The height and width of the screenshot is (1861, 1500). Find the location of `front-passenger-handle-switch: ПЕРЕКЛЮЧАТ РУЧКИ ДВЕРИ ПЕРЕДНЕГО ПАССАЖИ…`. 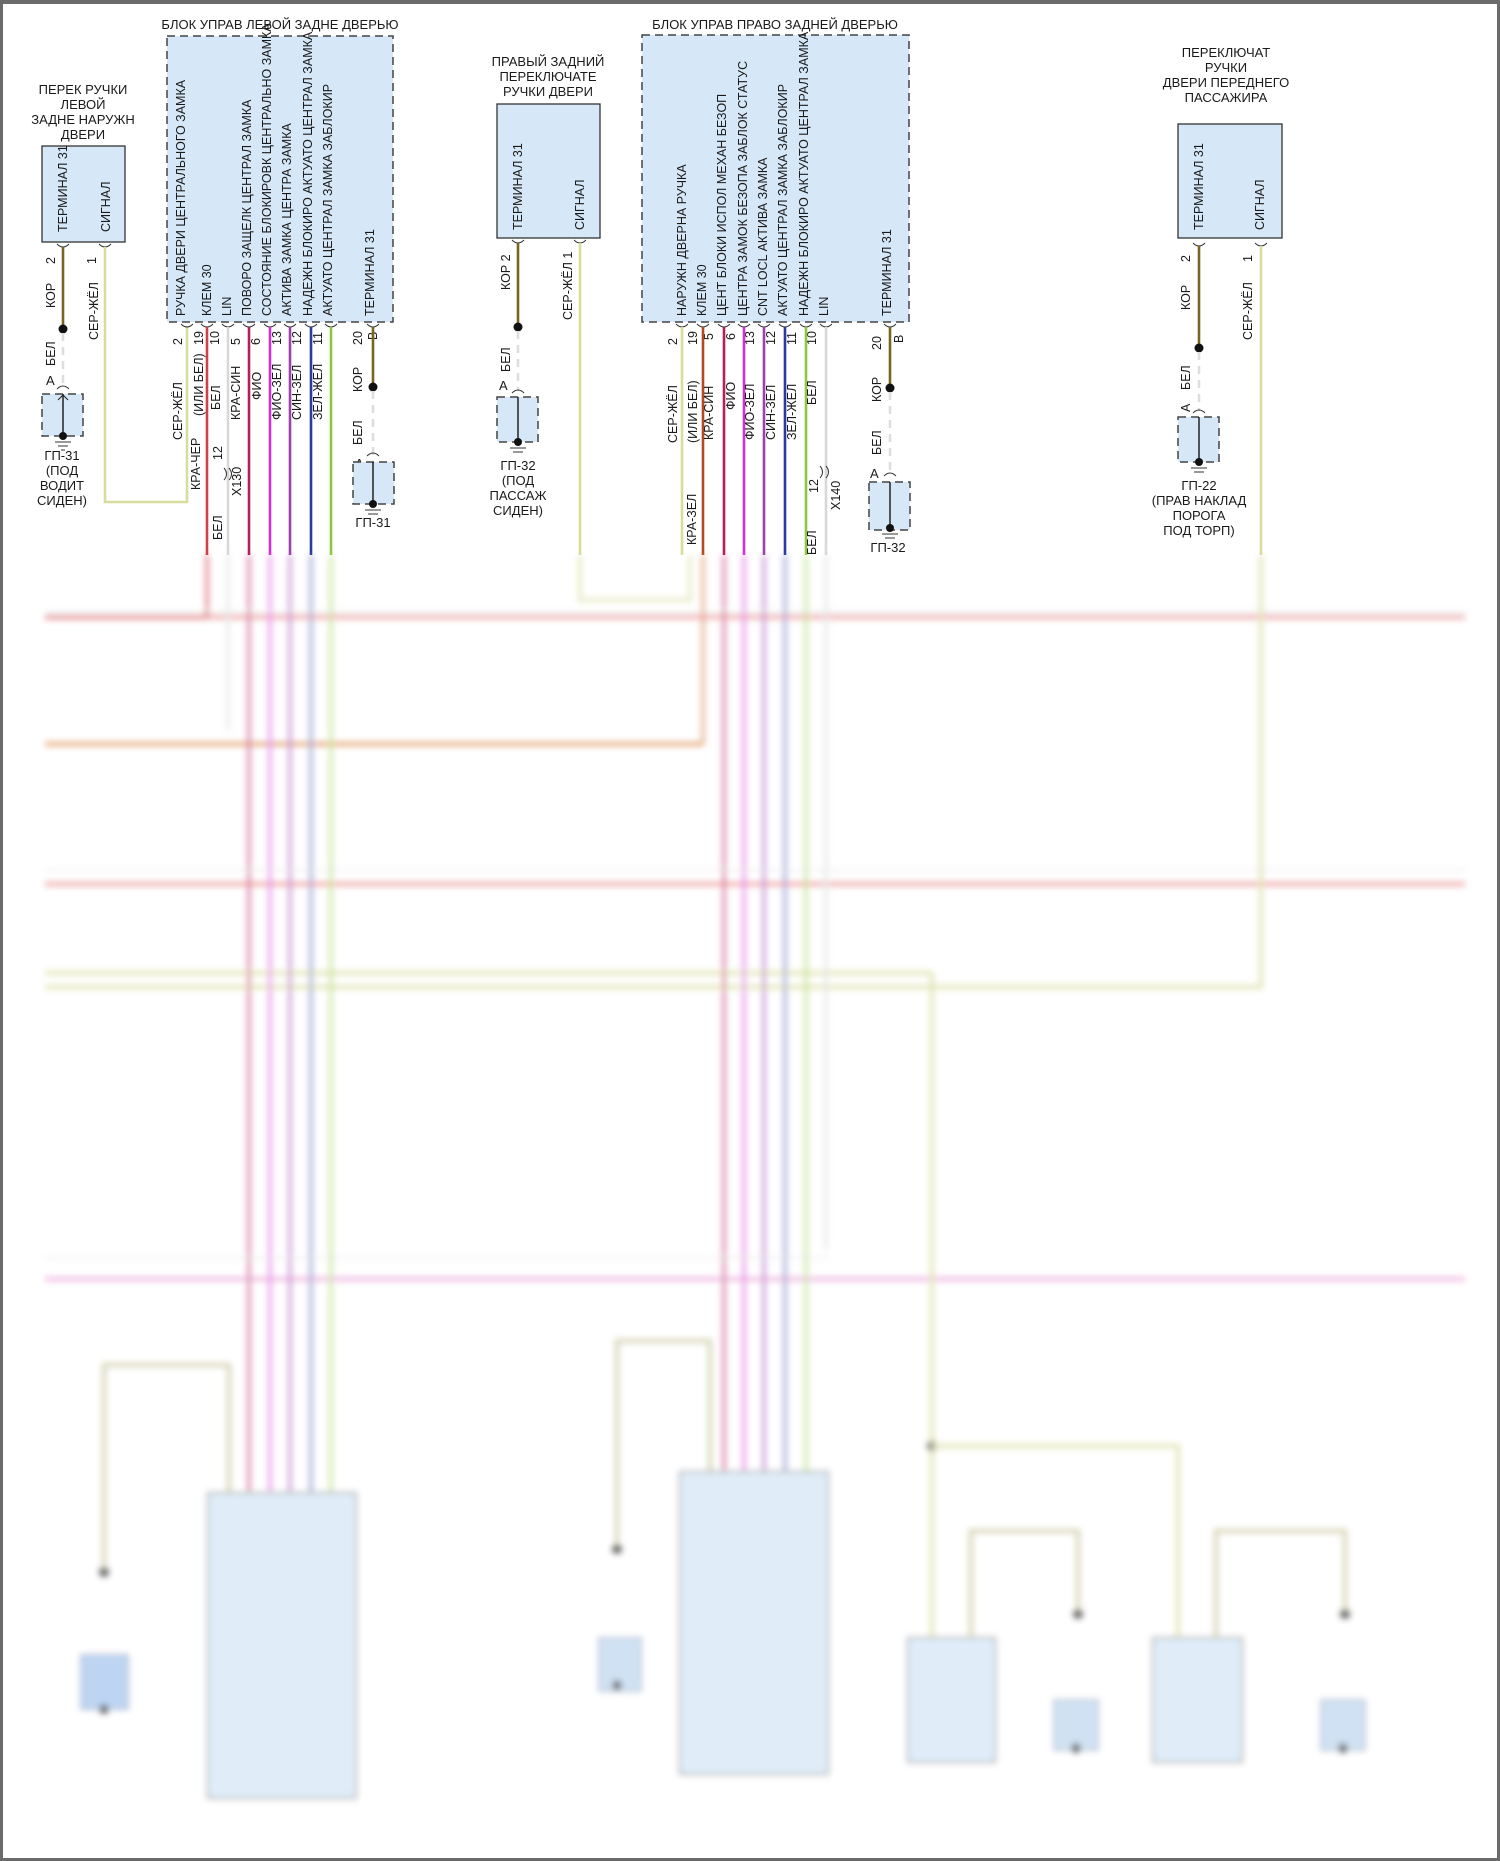

front-passenger-handle-switch: ПЕРЕКЛЮЧАТ РУЧКИ ДВЕРИ ПЕРЕДНЕГО ПАССАЖИ… is located at coordinates (1220, 300).